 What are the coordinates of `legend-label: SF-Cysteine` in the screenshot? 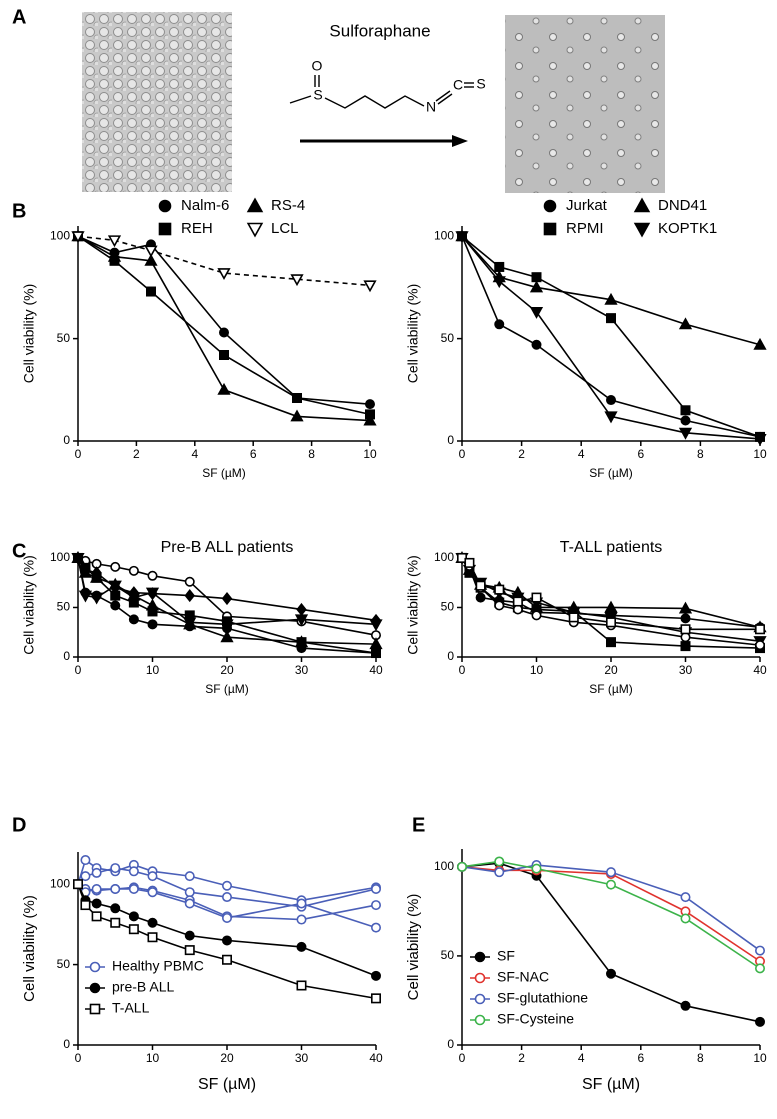 It's located at (535, 1019).